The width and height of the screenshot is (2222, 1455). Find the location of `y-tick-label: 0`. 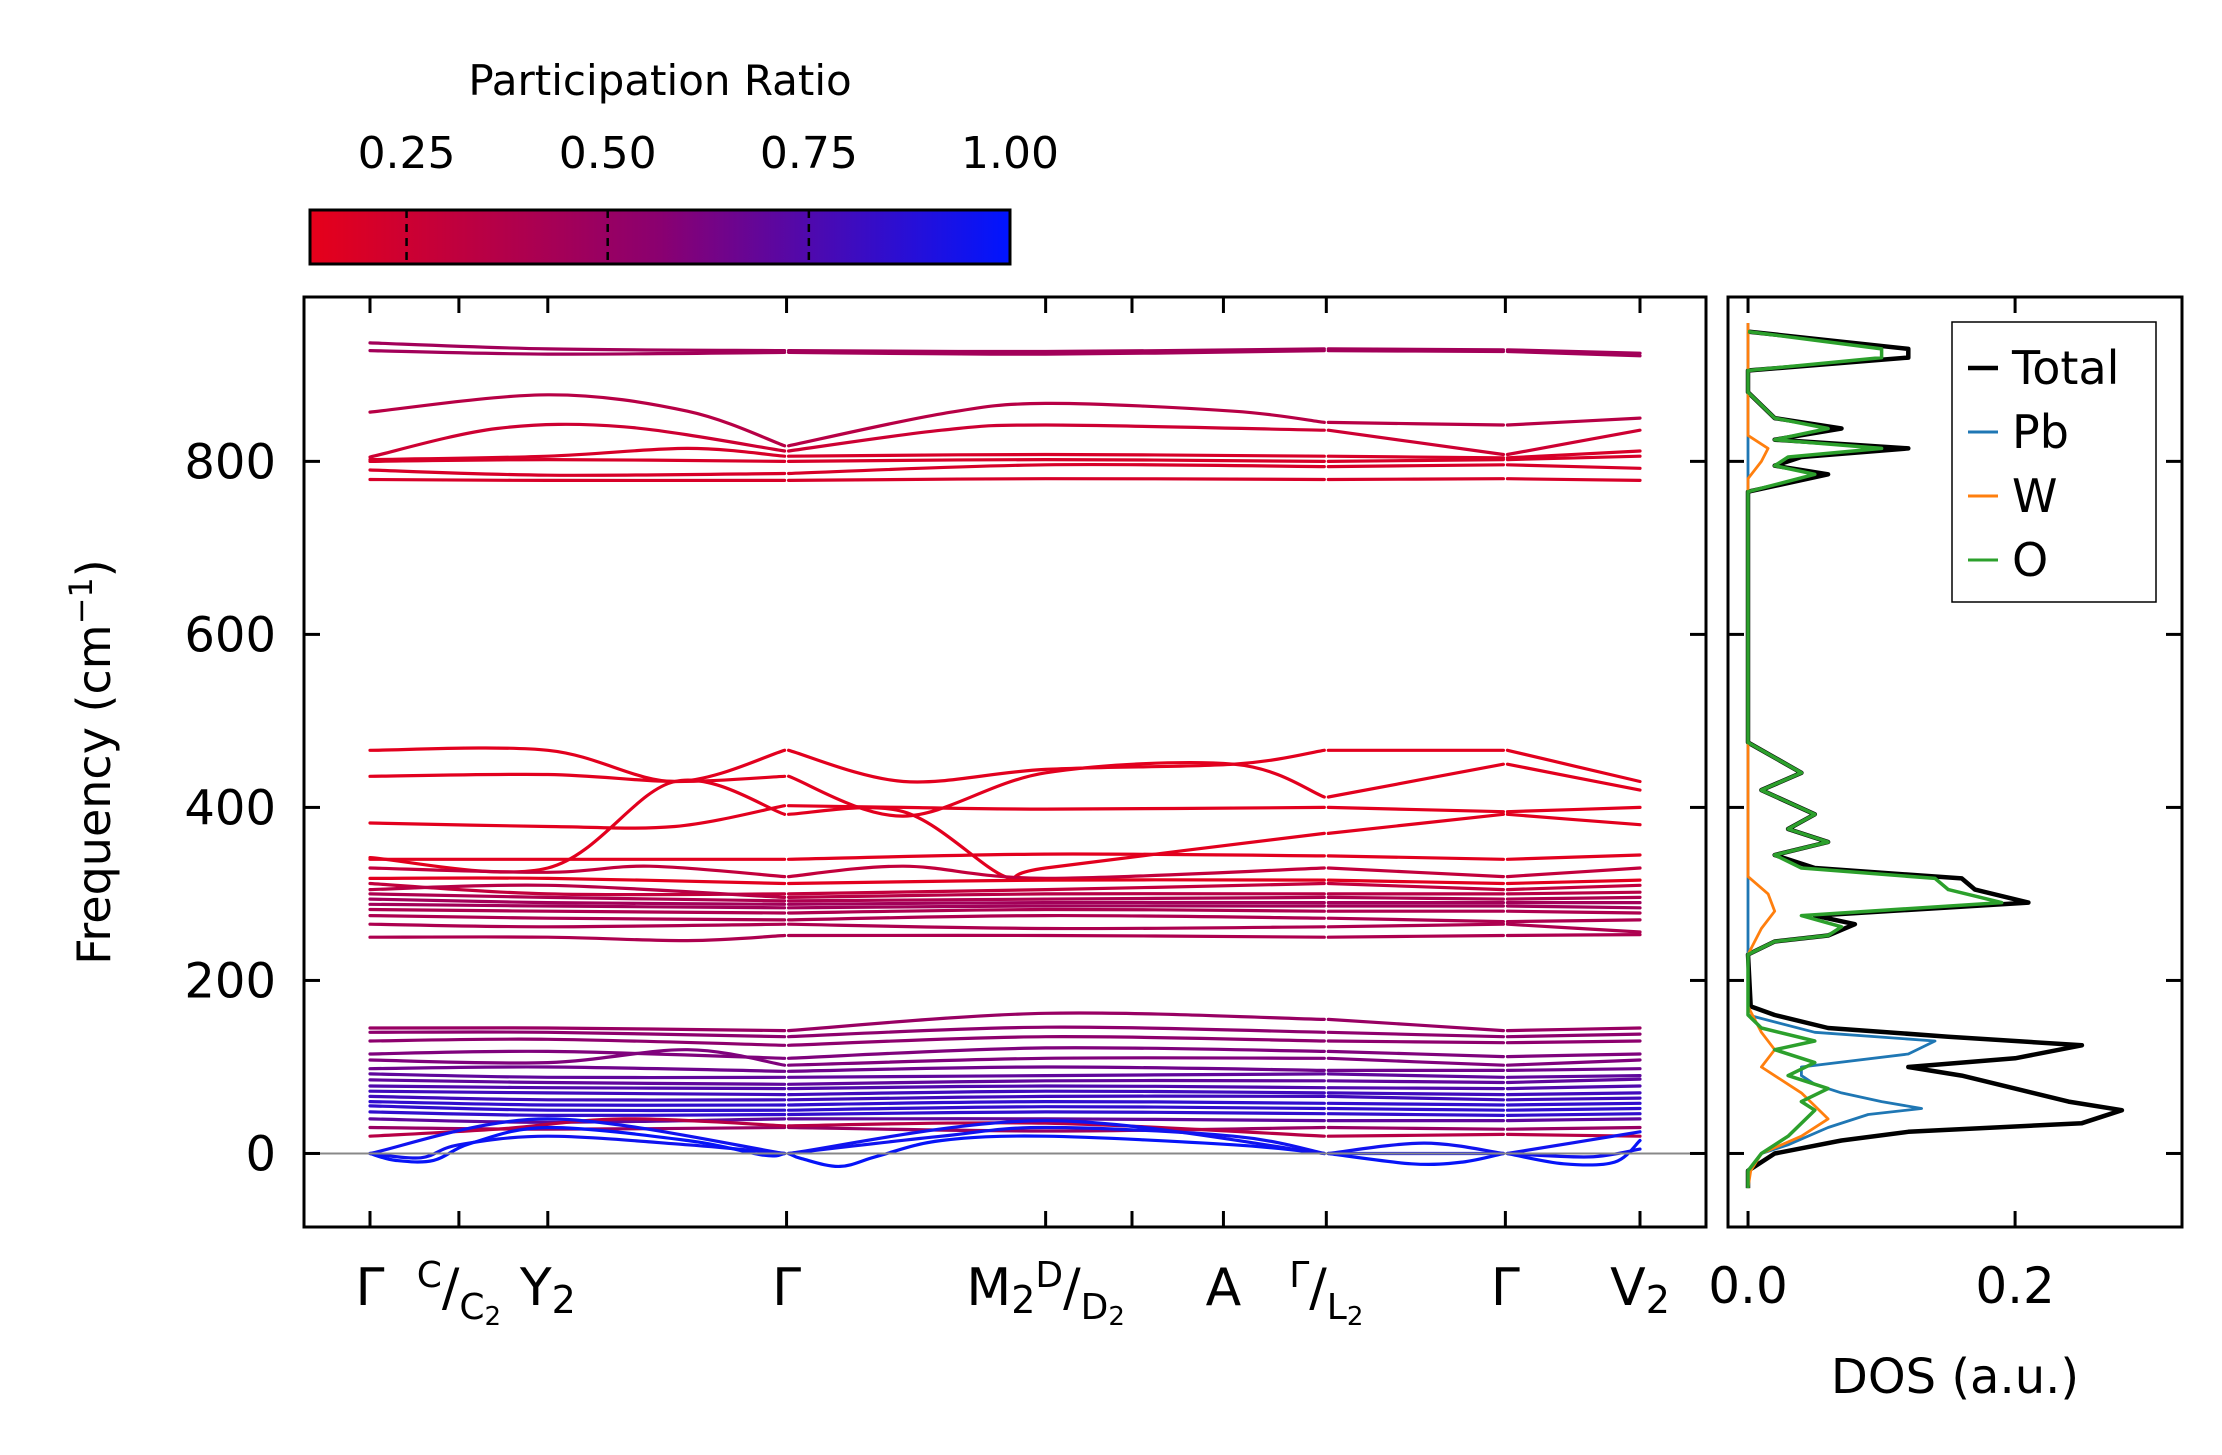

y-tick-label: 0 is located at coordinates (260, 1154).